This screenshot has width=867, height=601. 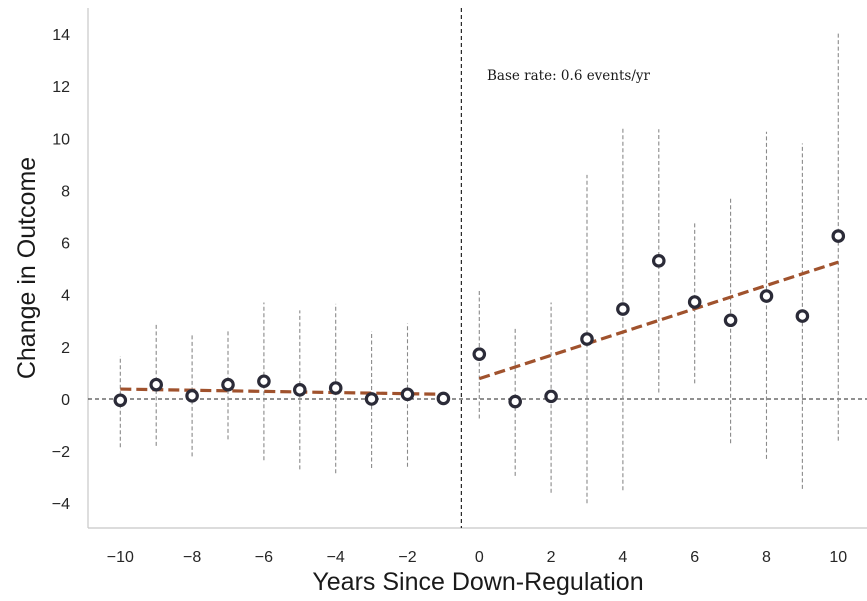 What do you see at coordinates (65, 244) in the screenshot?
I see `y-tick-label: 6` at bounding box center [65, 244].